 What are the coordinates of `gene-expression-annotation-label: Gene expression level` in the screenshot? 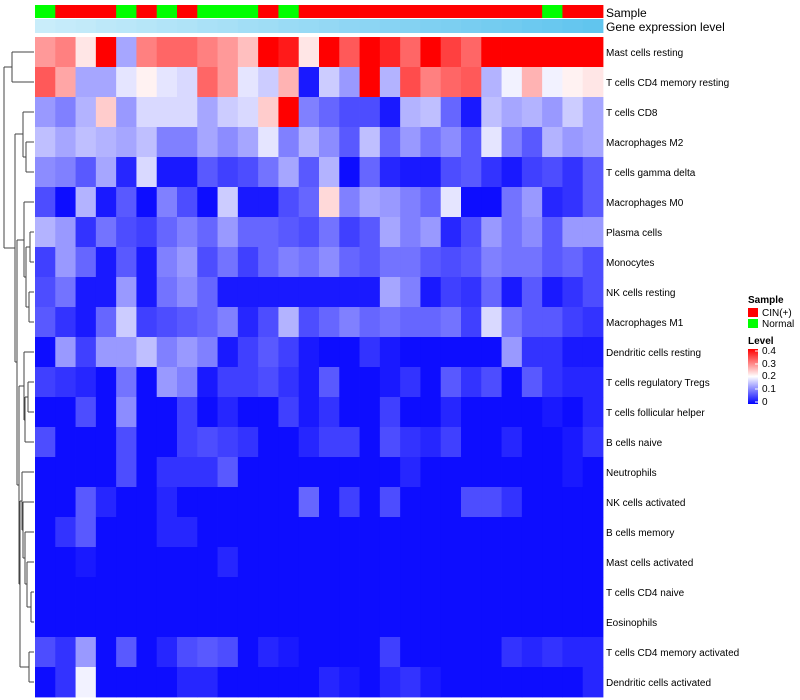 It's located at (665, 27).